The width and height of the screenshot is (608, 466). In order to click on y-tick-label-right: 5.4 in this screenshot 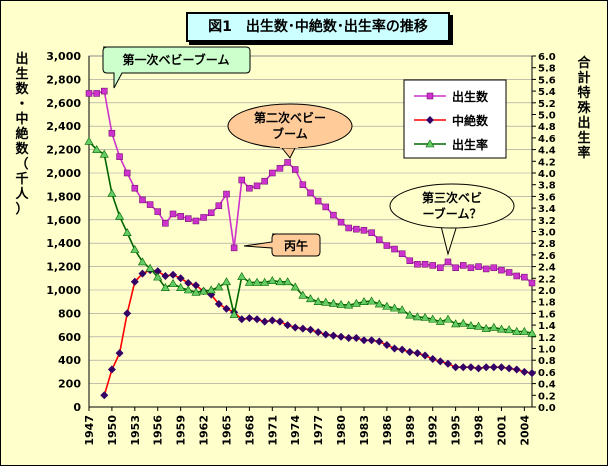, I will do `click(547, 92)`.